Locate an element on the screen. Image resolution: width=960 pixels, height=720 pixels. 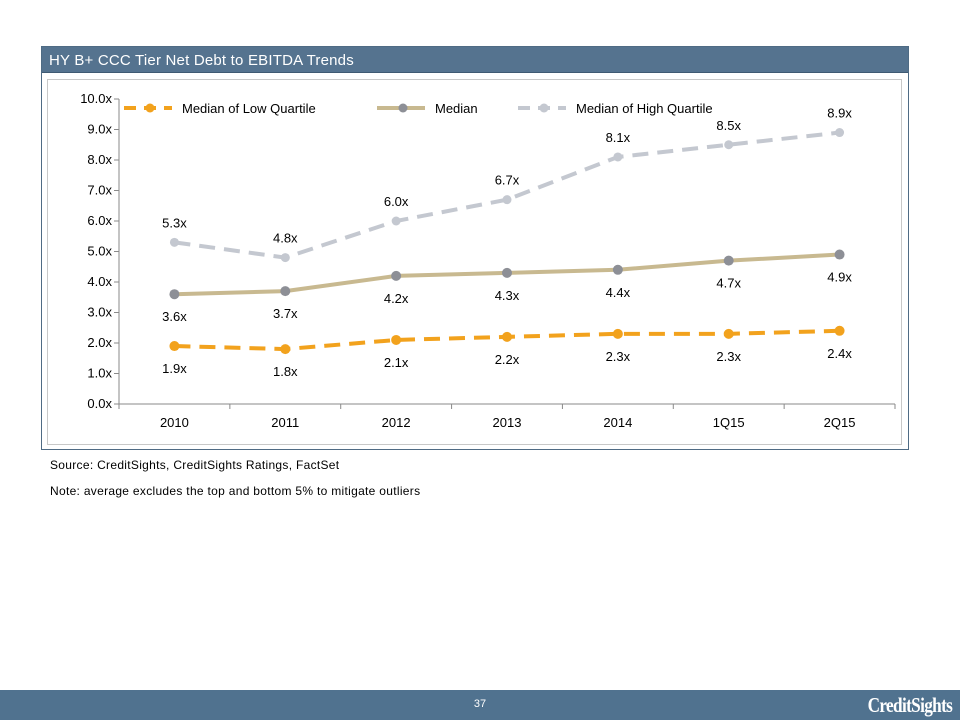
x-tick-label: 2013 is located at coordinates (507, 422).